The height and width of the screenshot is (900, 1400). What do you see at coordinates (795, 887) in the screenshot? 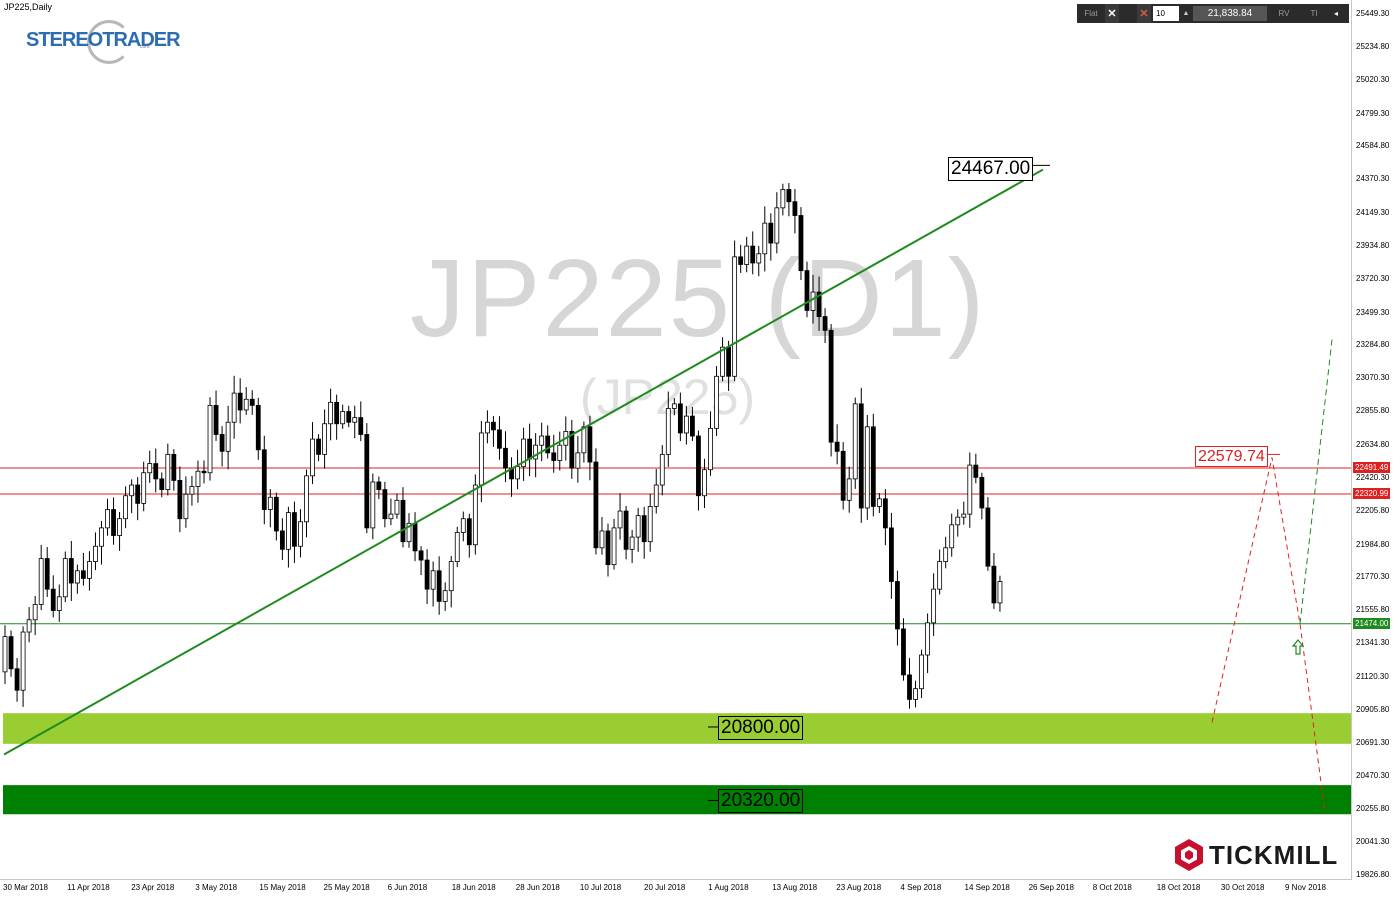
I see `time-tick: 13 Aug 2018` at bounding box center [795, 887].